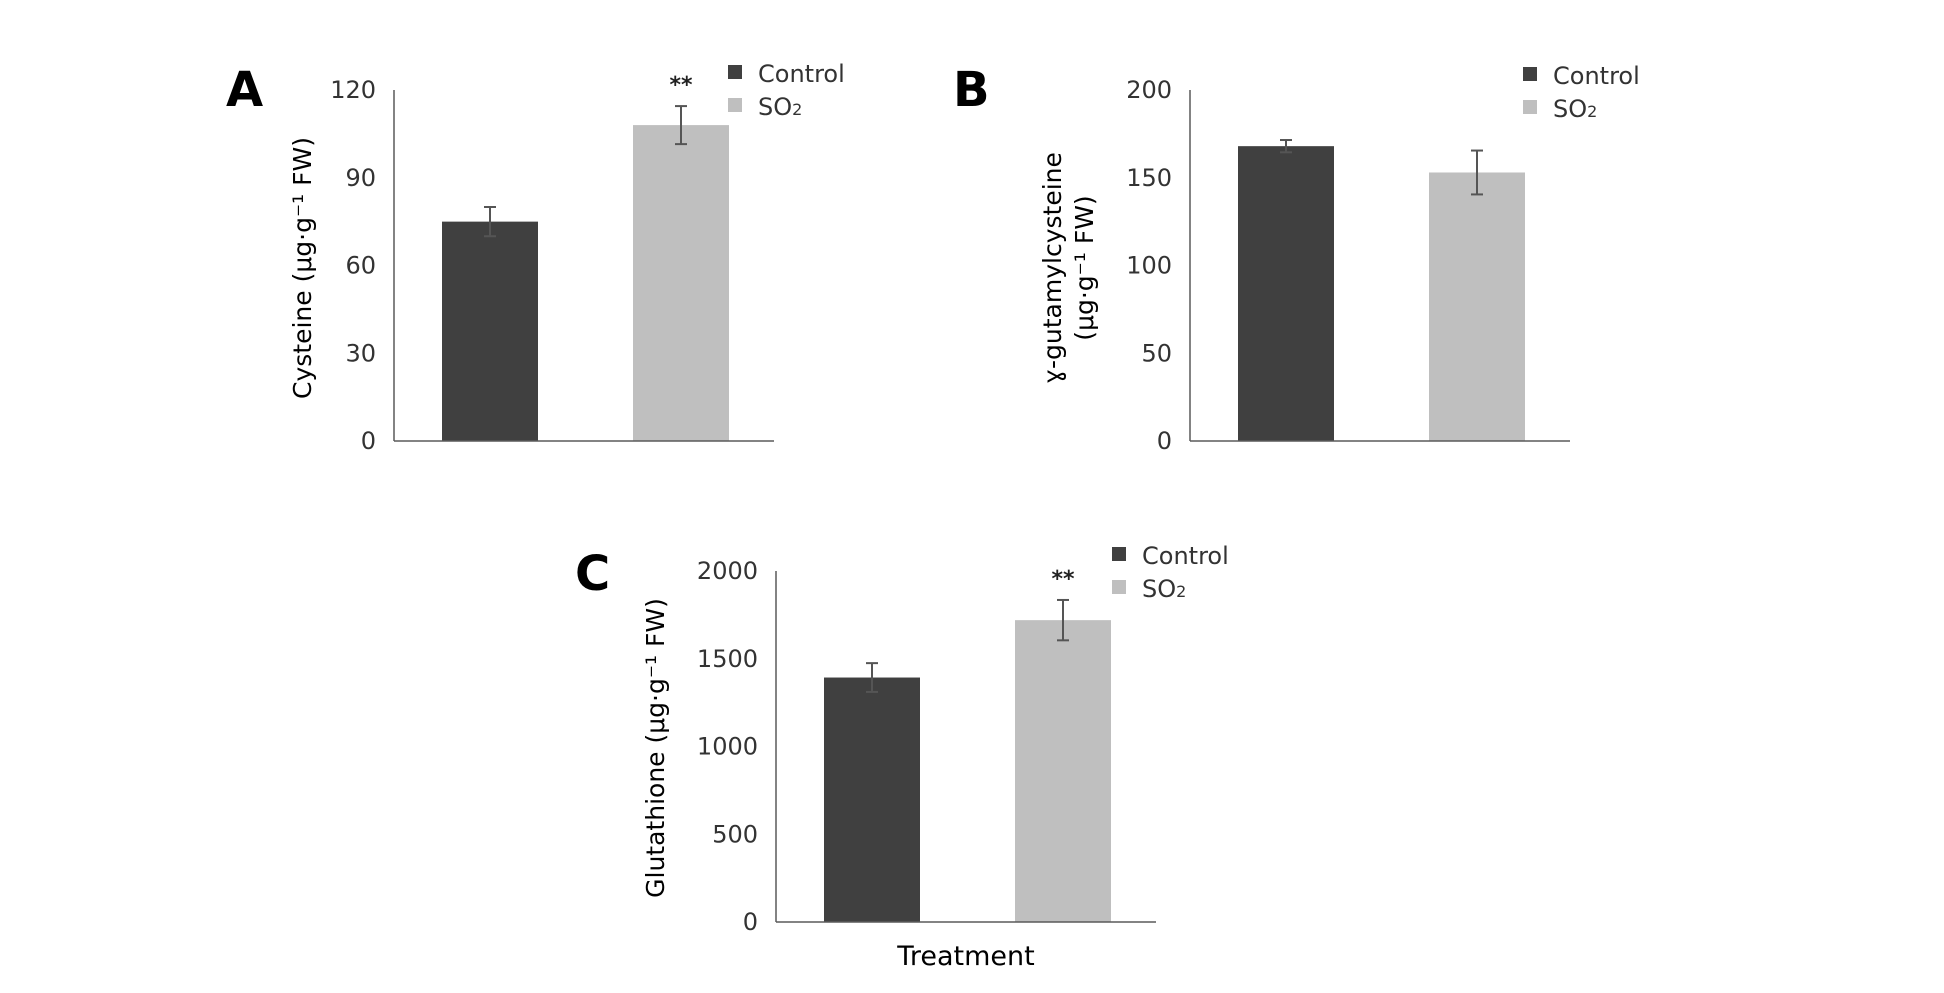 The height and width of the screenshot is (993, 1944). What do you see at coordinates (872, 677) in the screenshot?
I see `error-bar-c-control` at bounding box center [872, 677].